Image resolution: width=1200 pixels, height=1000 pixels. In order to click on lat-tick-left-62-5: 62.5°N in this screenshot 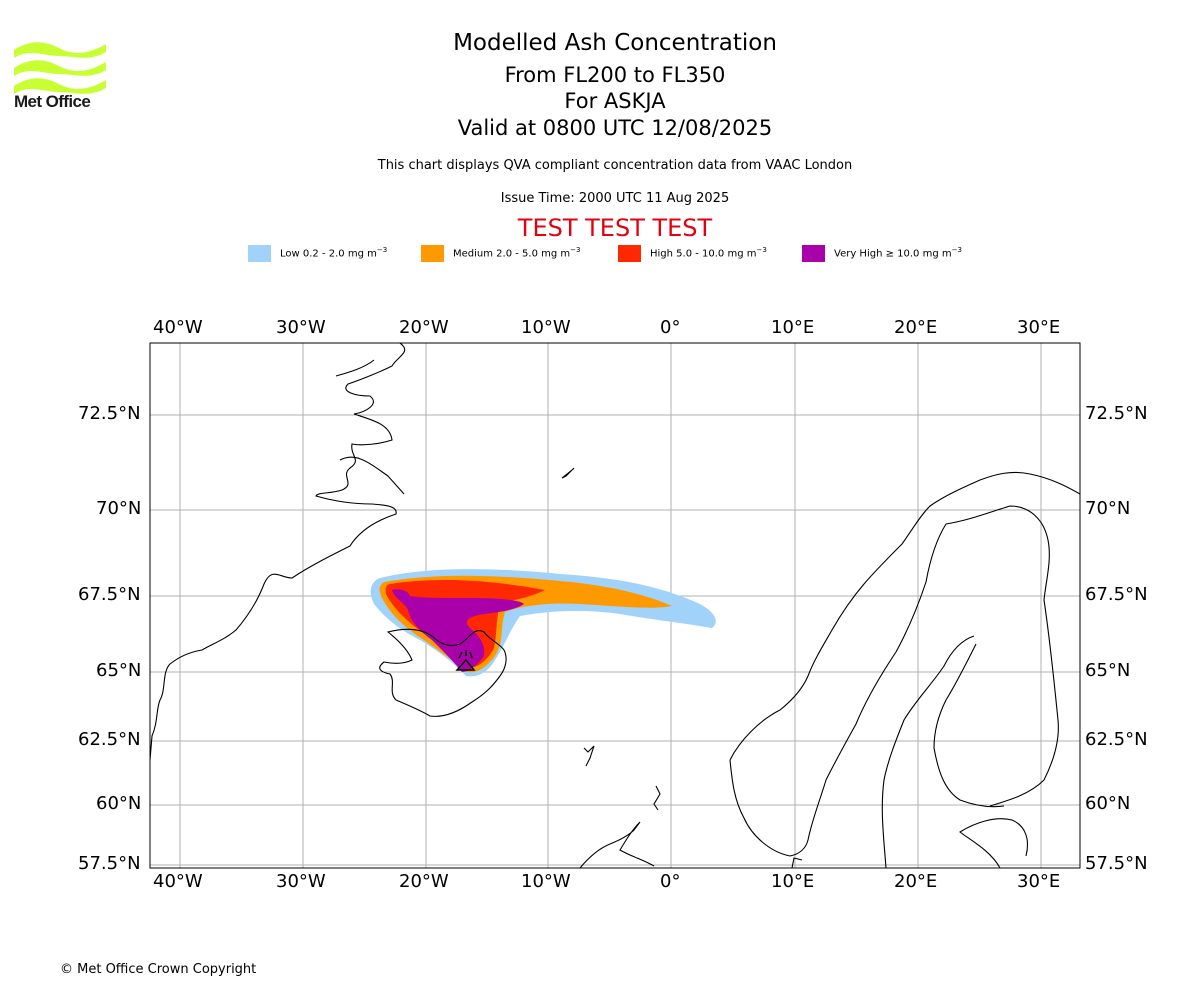, I will do `click(109, 739)`.